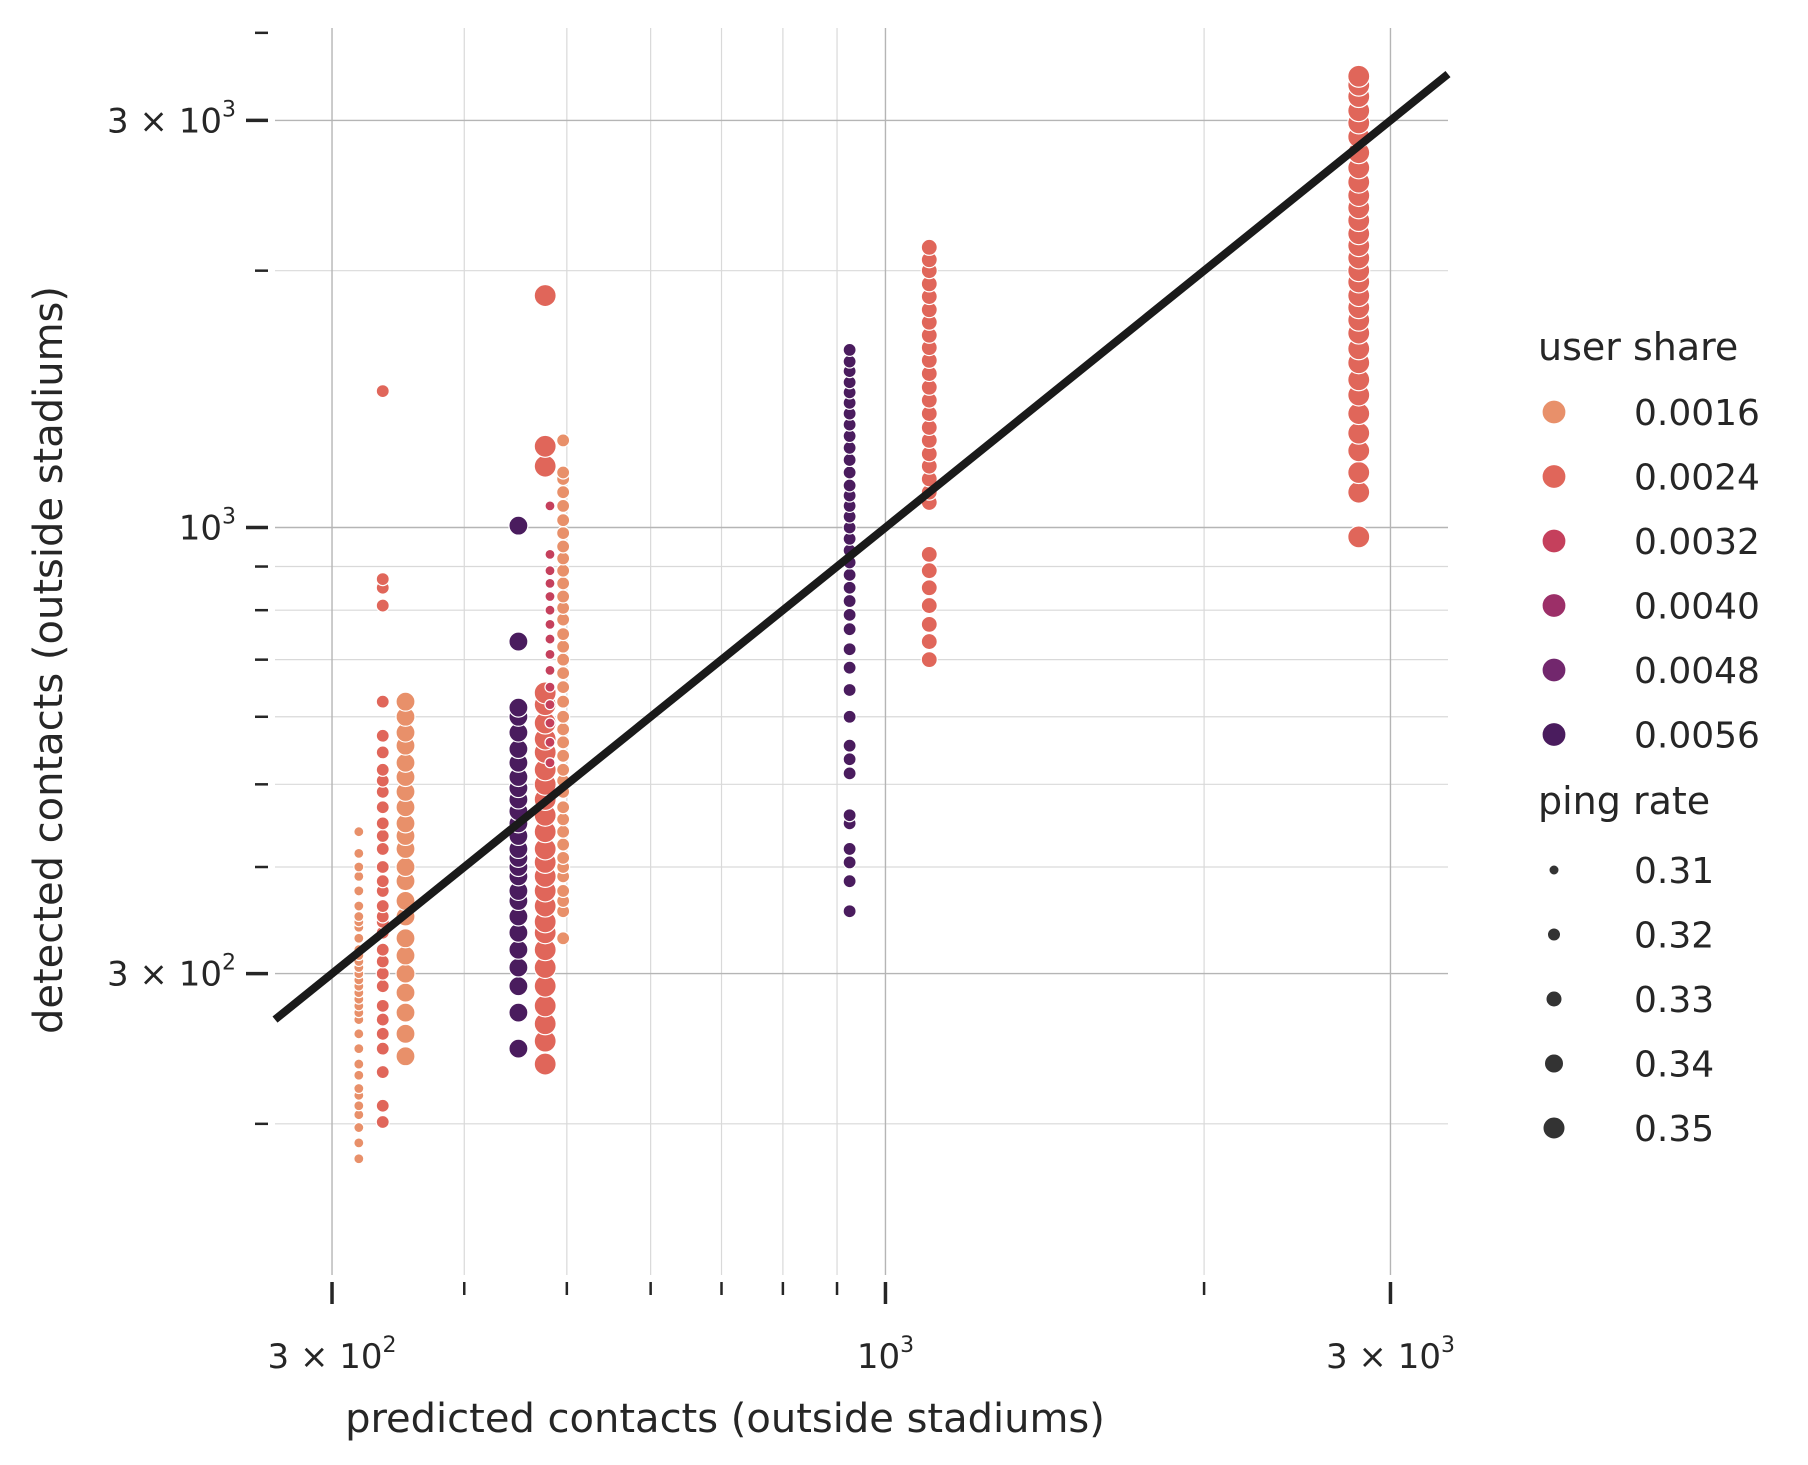  I want to click on legend-color-label: 0.0032, so click(1697, 542).